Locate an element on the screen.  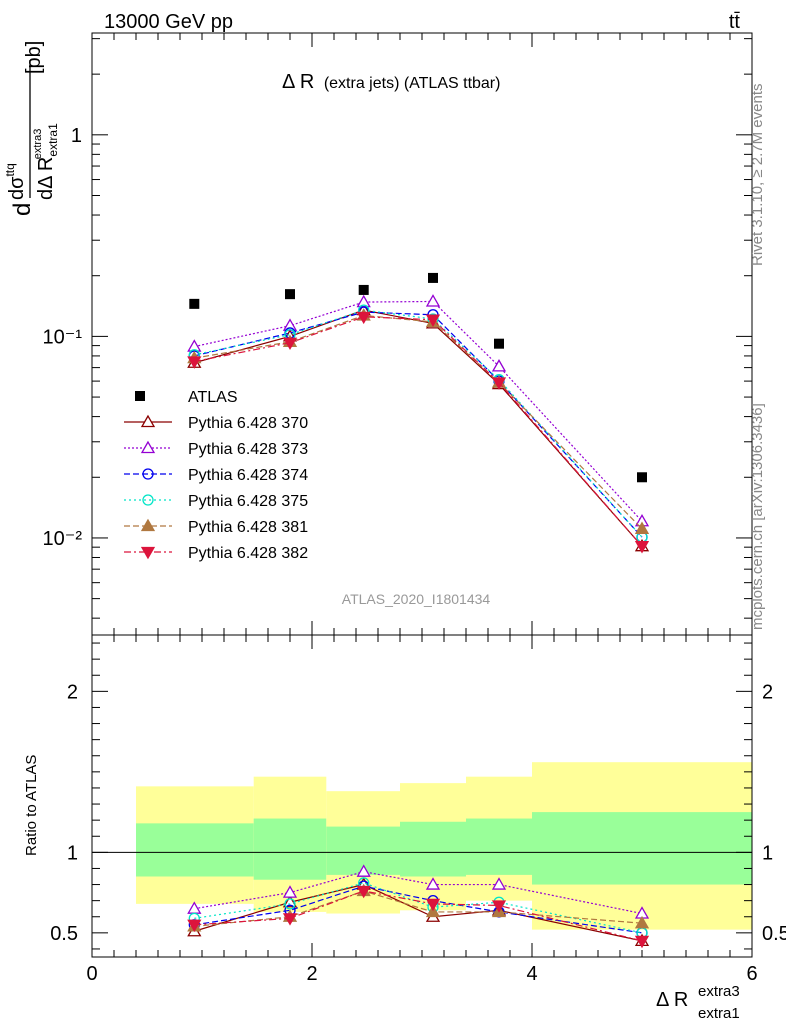
ratio-point-s370 is located at coordinates (290, 901).